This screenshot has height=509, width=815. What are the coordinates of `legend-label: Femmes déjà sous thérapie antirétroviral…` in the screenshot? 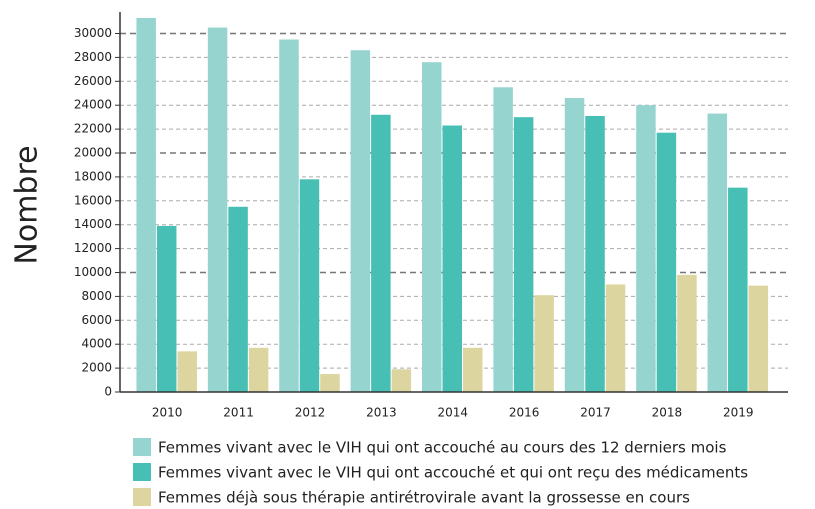 It's located at (424, 498).